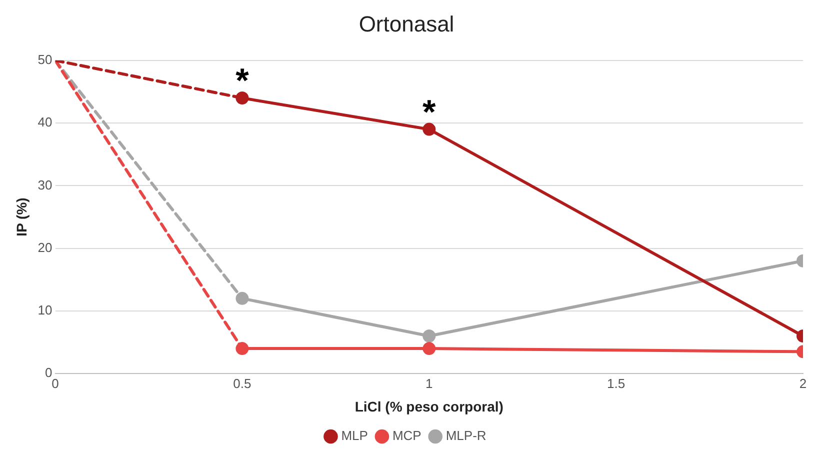 The width and height of the screenshot is (821, 457). Describe the element at coordinates (466, 436) in the screenshot. I see `legend-label: MLP-R` at that location.